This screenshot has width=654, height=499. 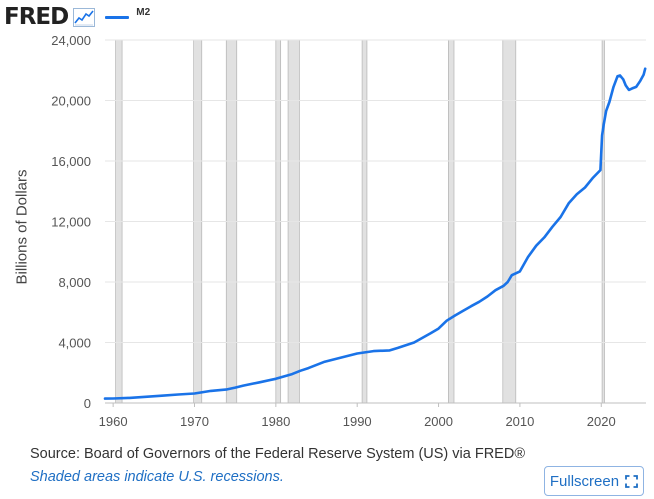 I want to click on y-tick-label: 20,000, so click(x=71, y=101).